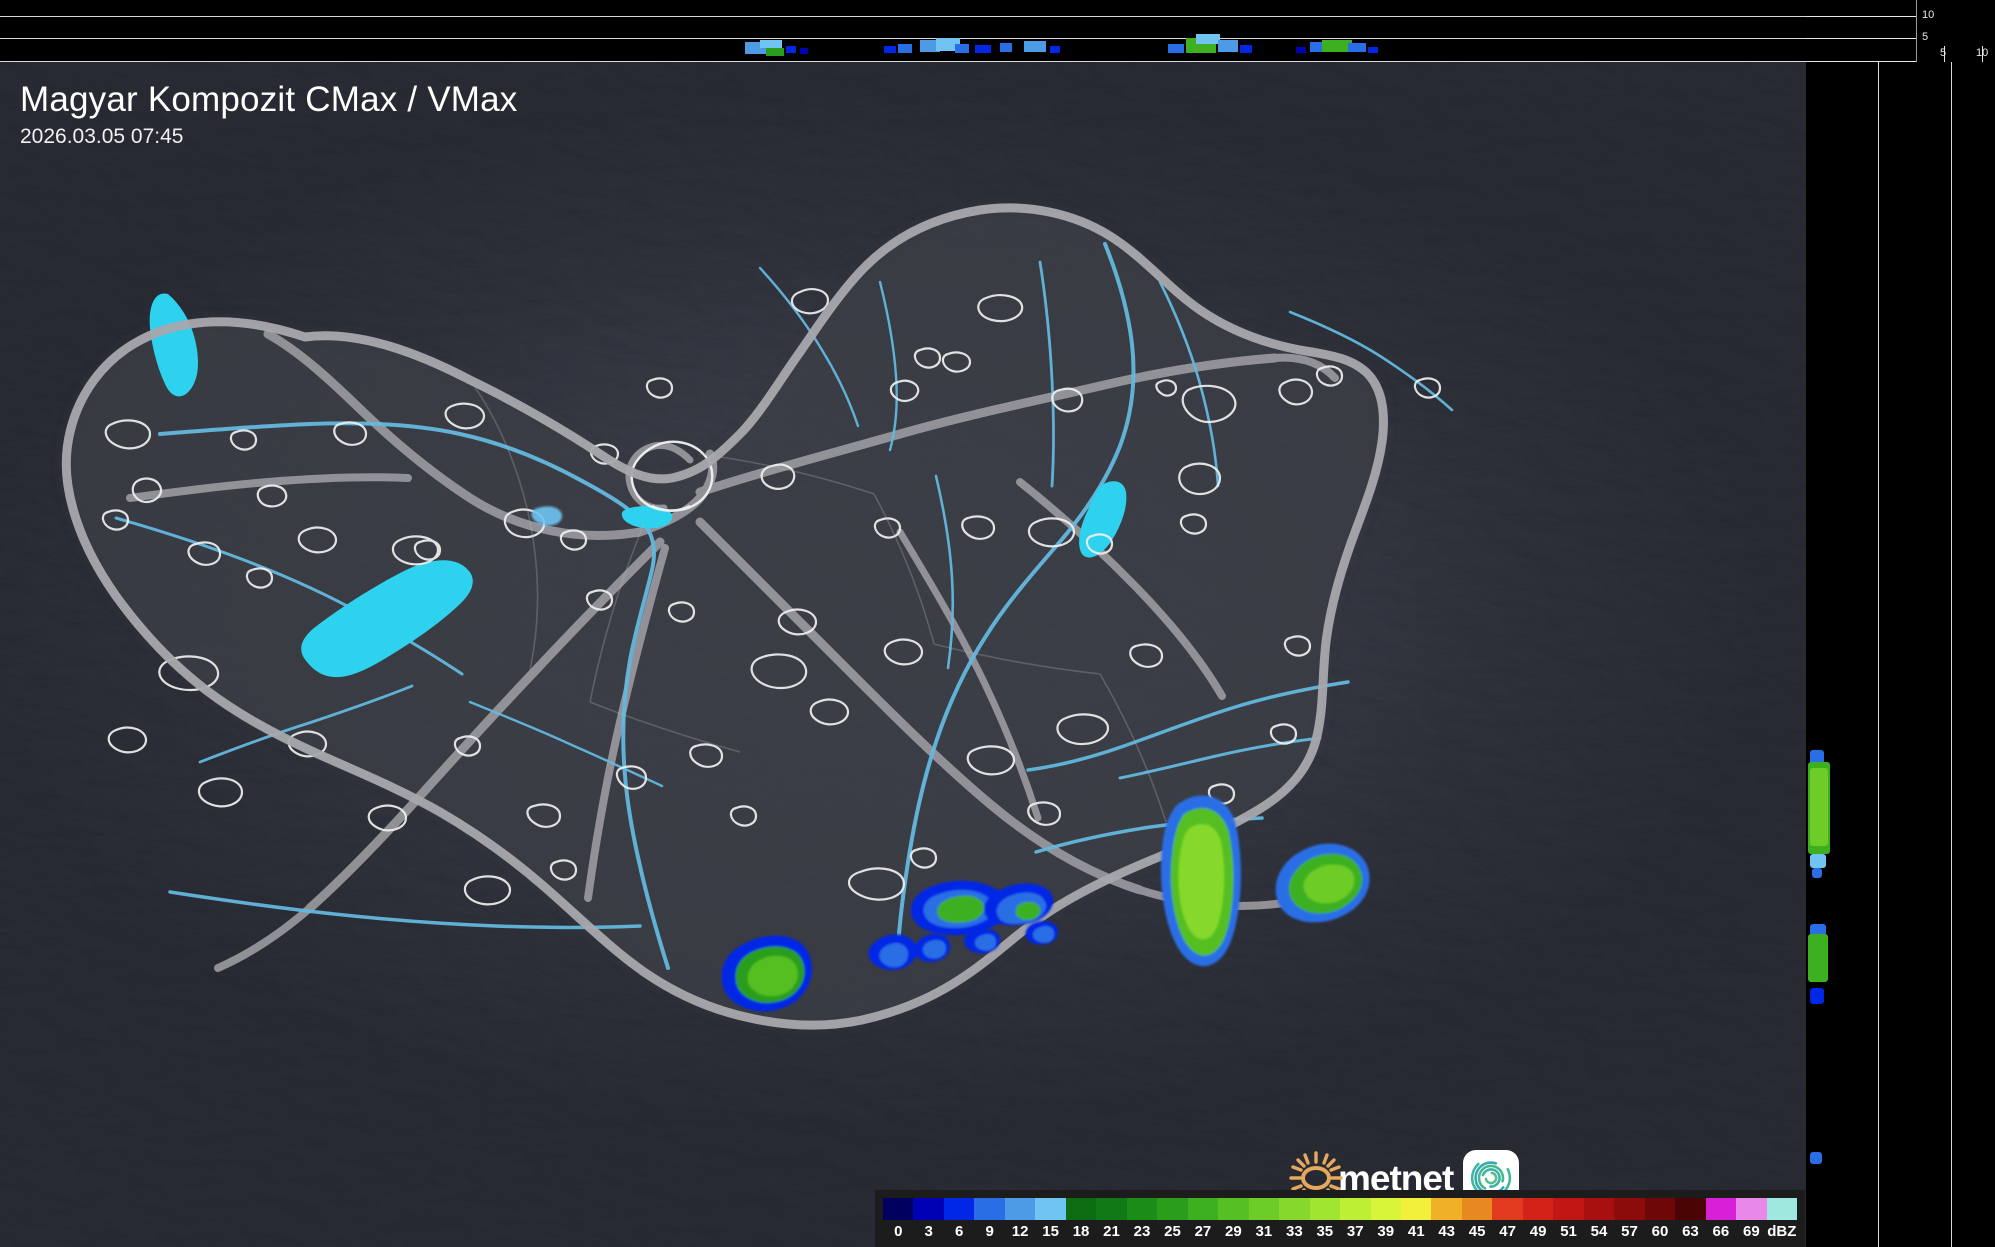 The image size is (1995, 1247). What do you see at coordinates (959, 1231) in the screenshot?
I see `scale-tick-label: 6` at bounding box center [959, 1231].